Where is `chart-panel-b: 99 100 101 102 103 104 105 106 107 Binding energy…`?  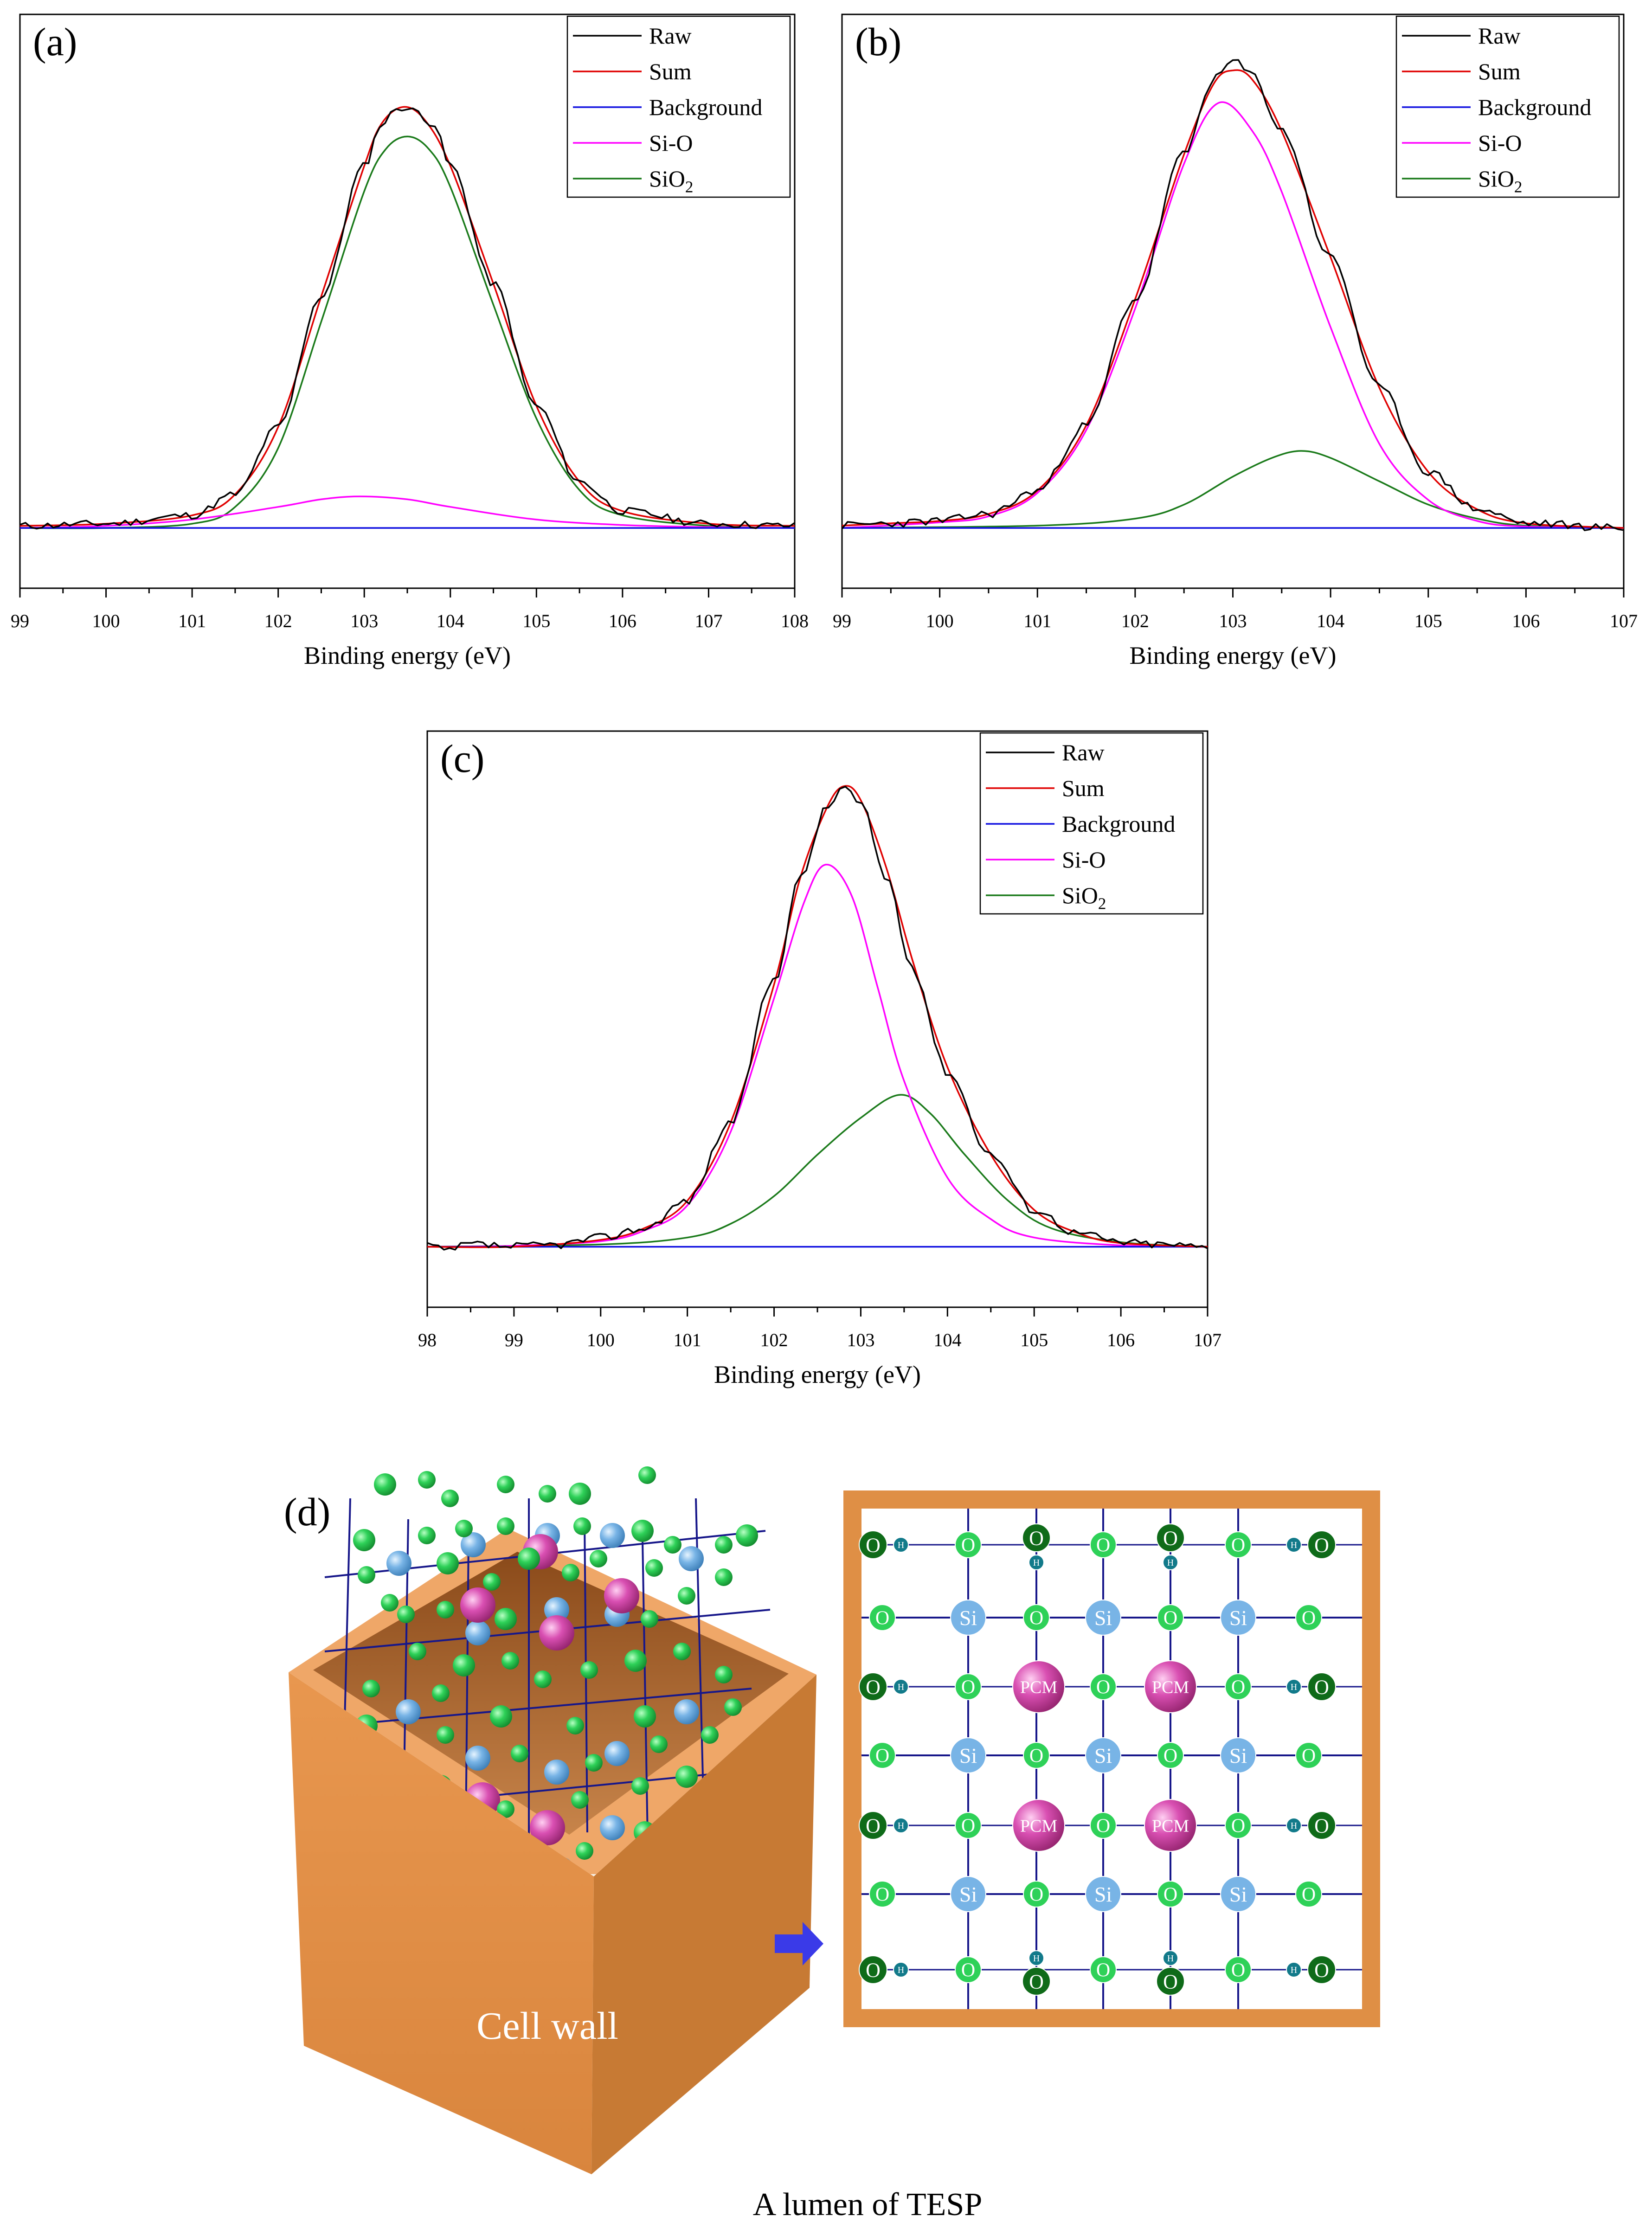 chart-panel-b: 99 100 101 102 103 104 105 106 107 Binding energy… is located at coordinates (1236, 341).